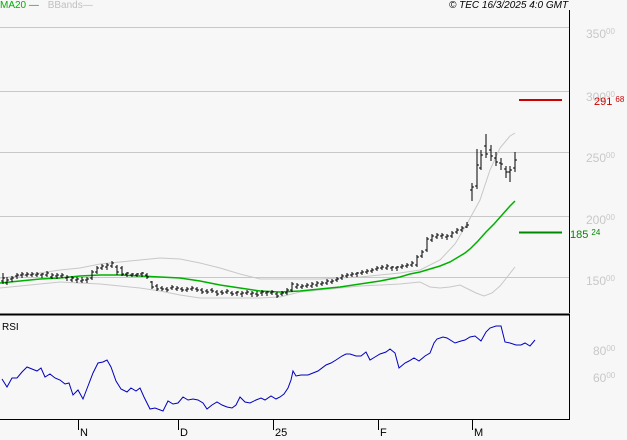  Describe the element at coordinates (184, 433) in the screenshot. I see `x-axis-label-dec: D` at that location.